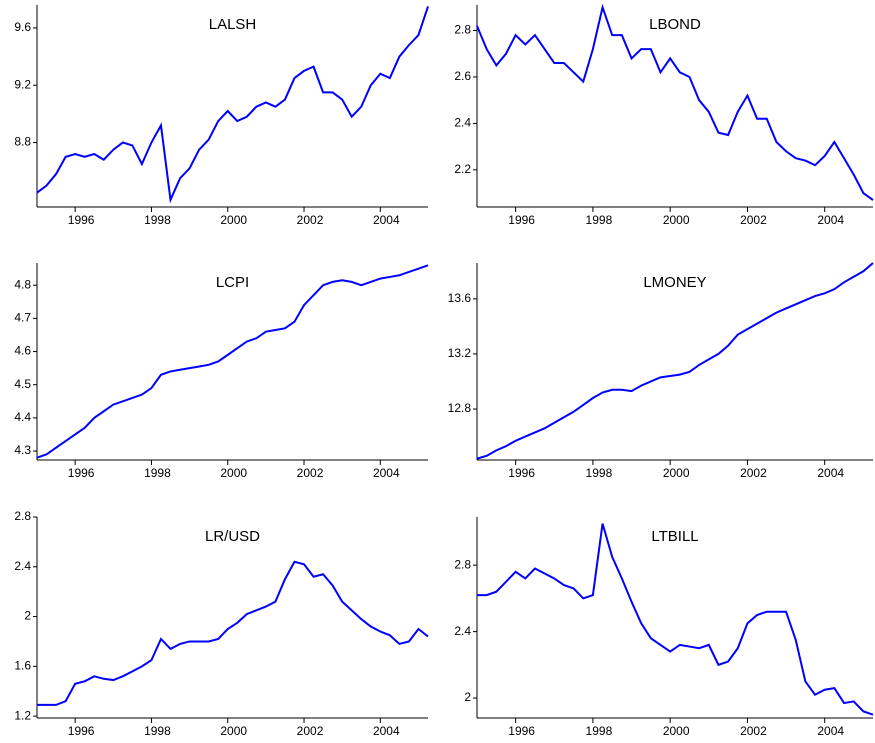 The image size is (875, 743). Describe the element at coordinates (22, 318) in the screenshot. I see `y-tick-label: 4.7` at that location.